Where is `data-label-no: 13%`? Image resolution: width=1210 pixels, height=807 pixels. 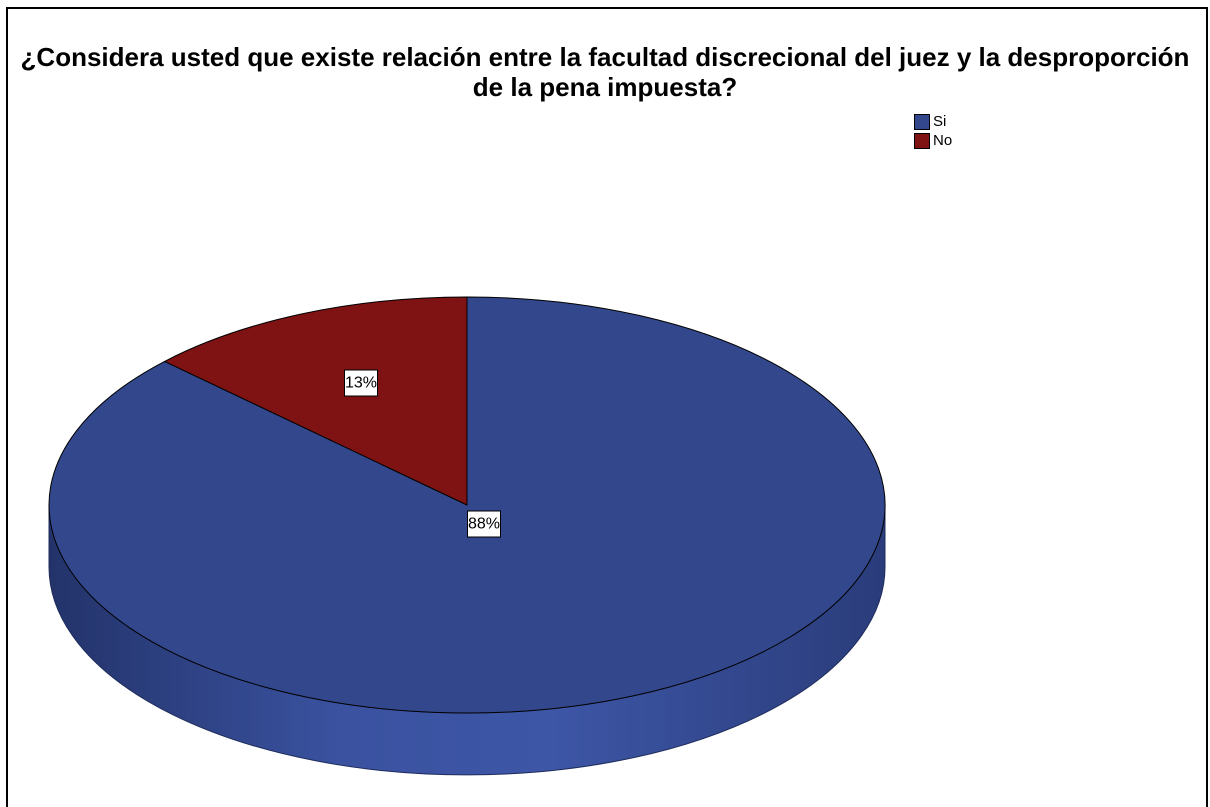
data-label-no: 13% is located at coordinates (361, 383).